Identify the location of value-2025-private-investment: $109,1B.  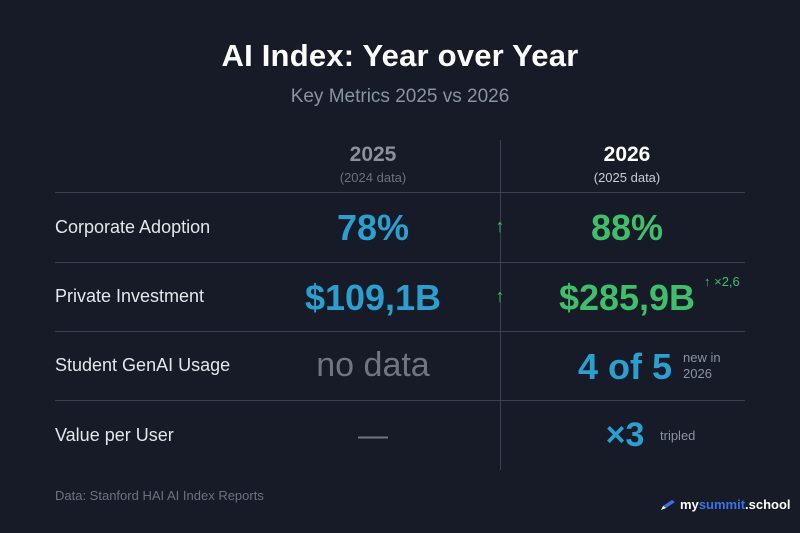
(373, 297).